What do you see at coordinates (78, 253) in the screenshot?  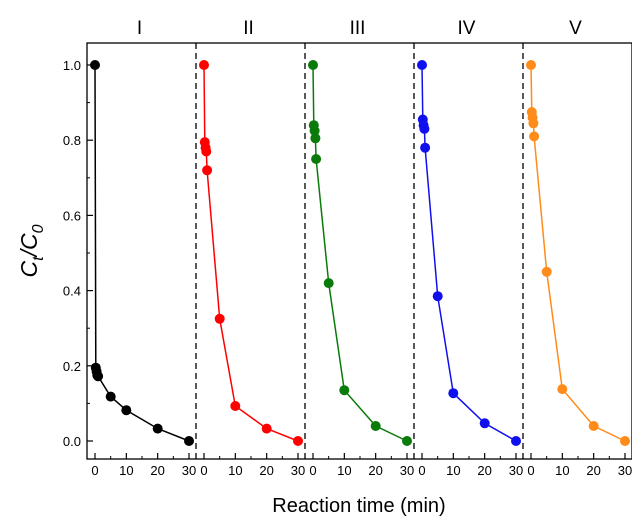 I see `y-axis: 0.0 0.2 0.4 0.6 0.8 1.0` at bounding box center [78, 253].